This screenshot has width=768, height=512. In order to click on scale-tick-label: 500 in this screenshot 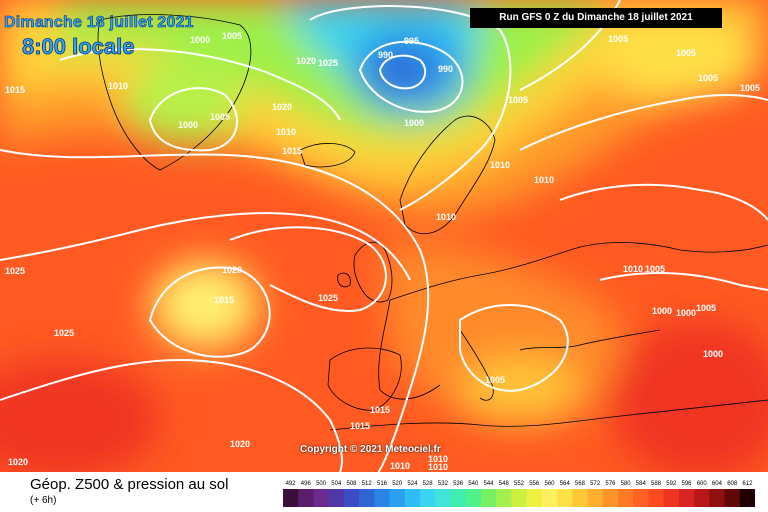, I will do `click(321, 484)`.